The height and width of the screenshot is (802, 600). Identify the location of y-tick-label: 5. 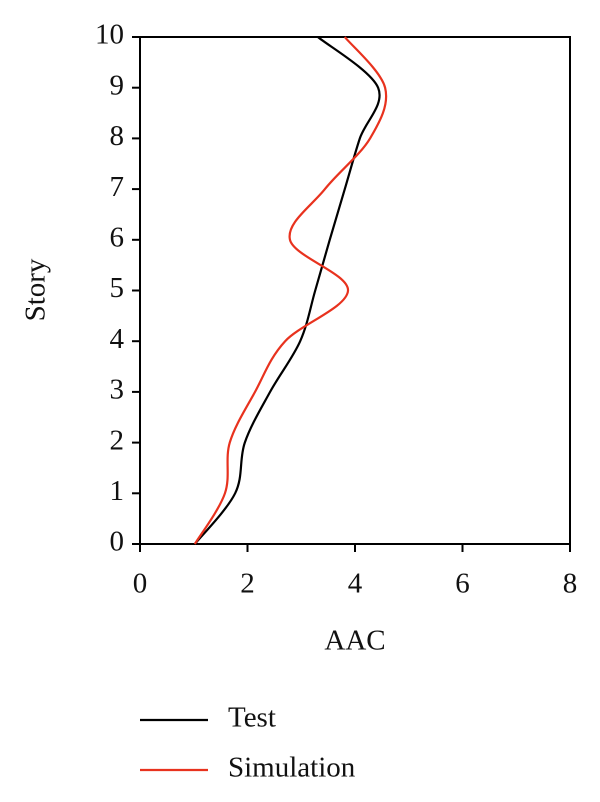
(117, 288).